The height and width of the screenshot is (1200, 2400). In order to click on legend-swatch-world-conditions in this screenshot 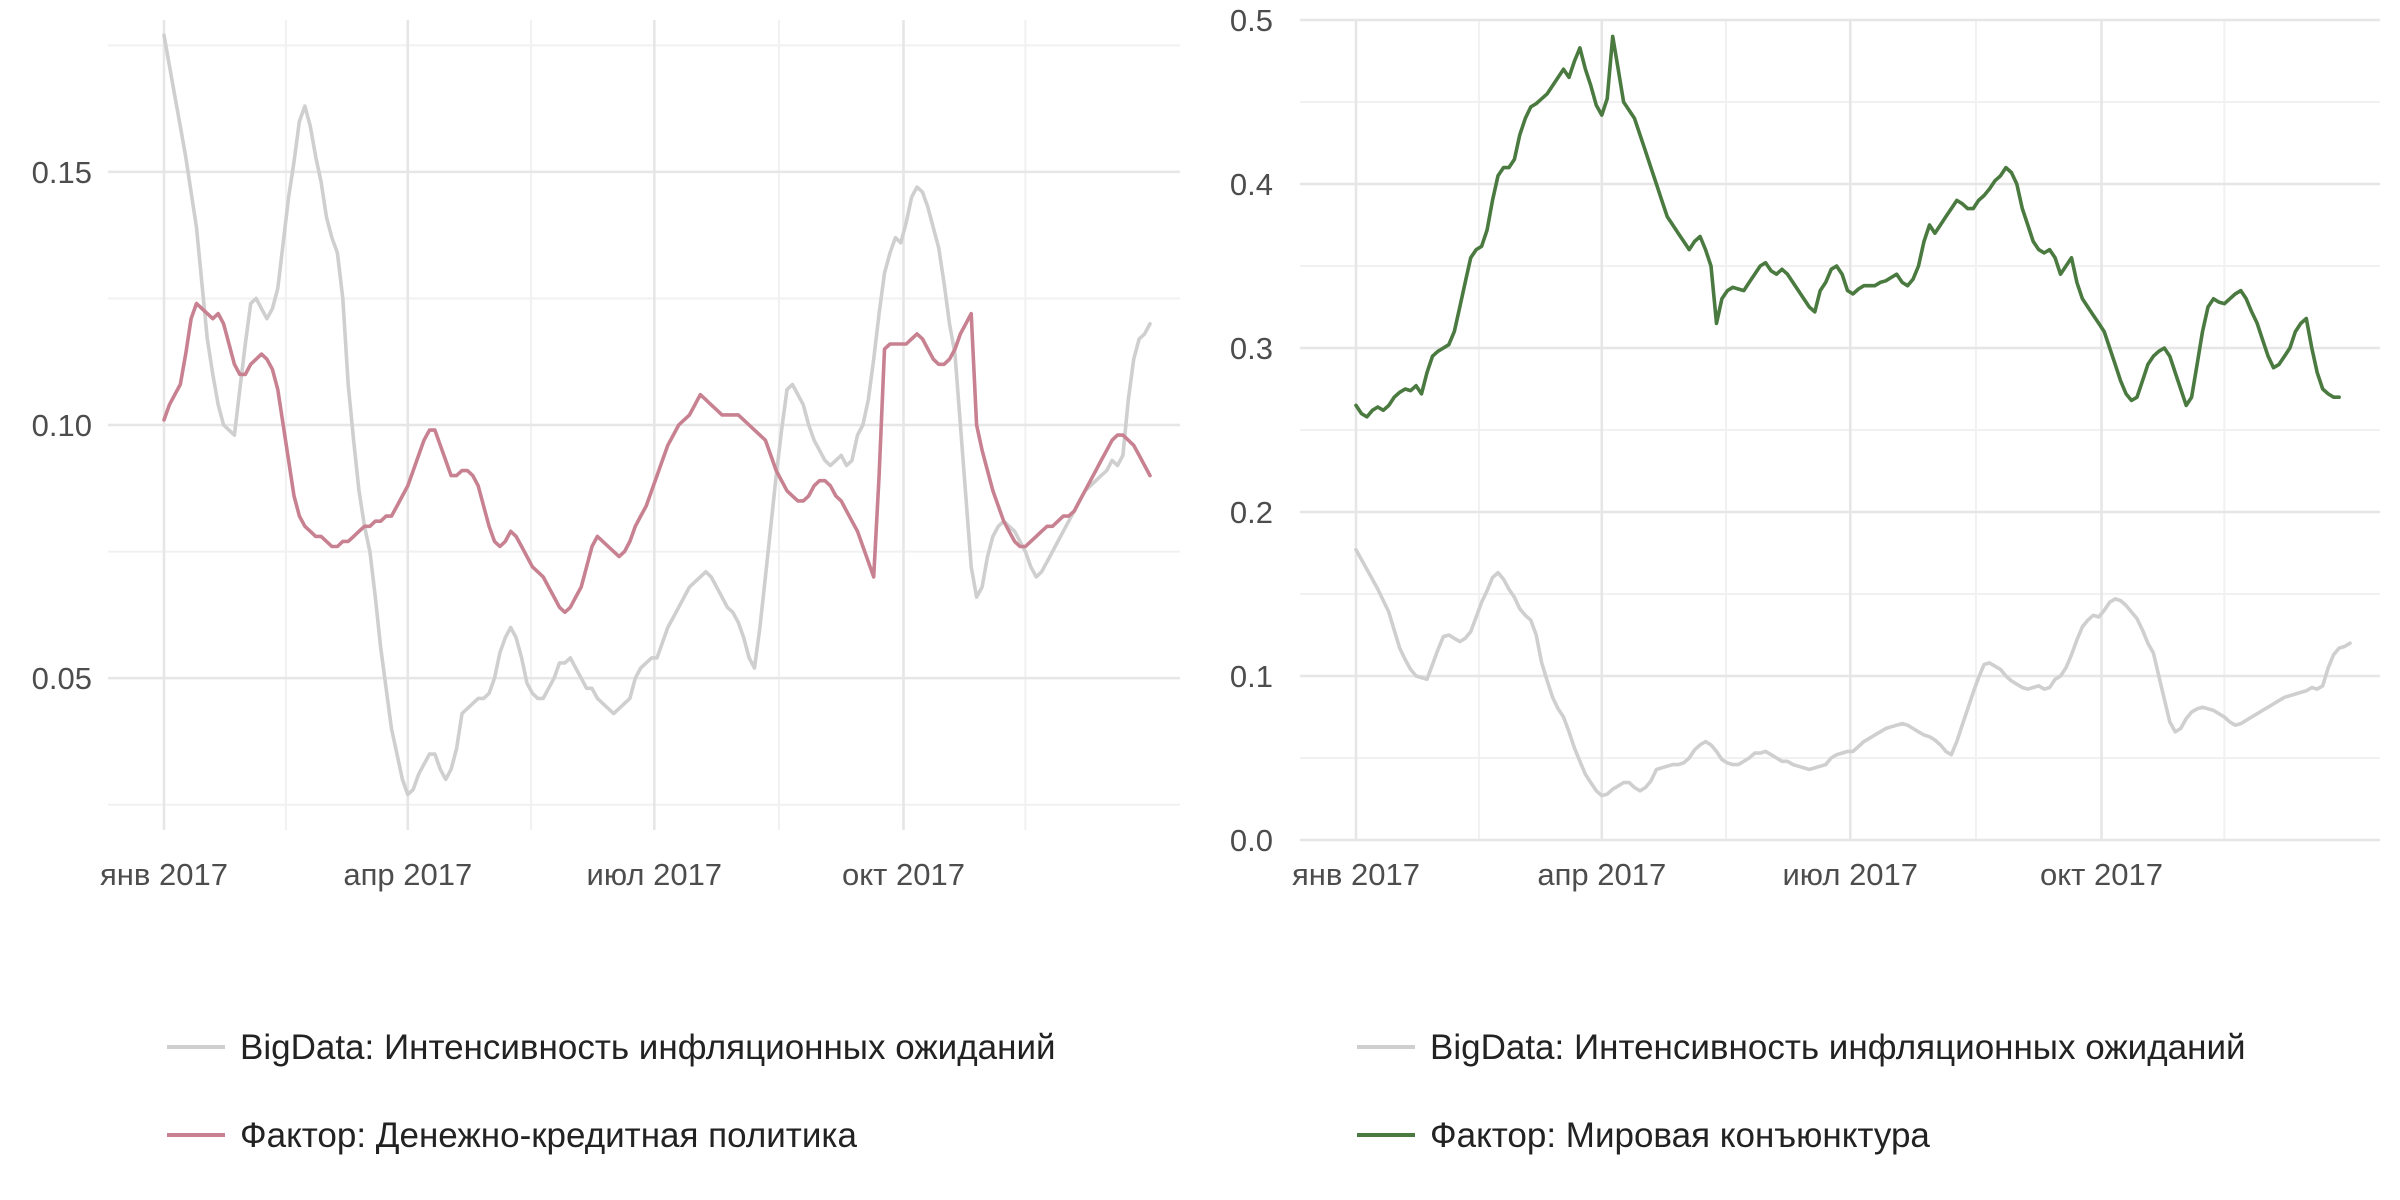, I will do `click(1386, 1135)`.